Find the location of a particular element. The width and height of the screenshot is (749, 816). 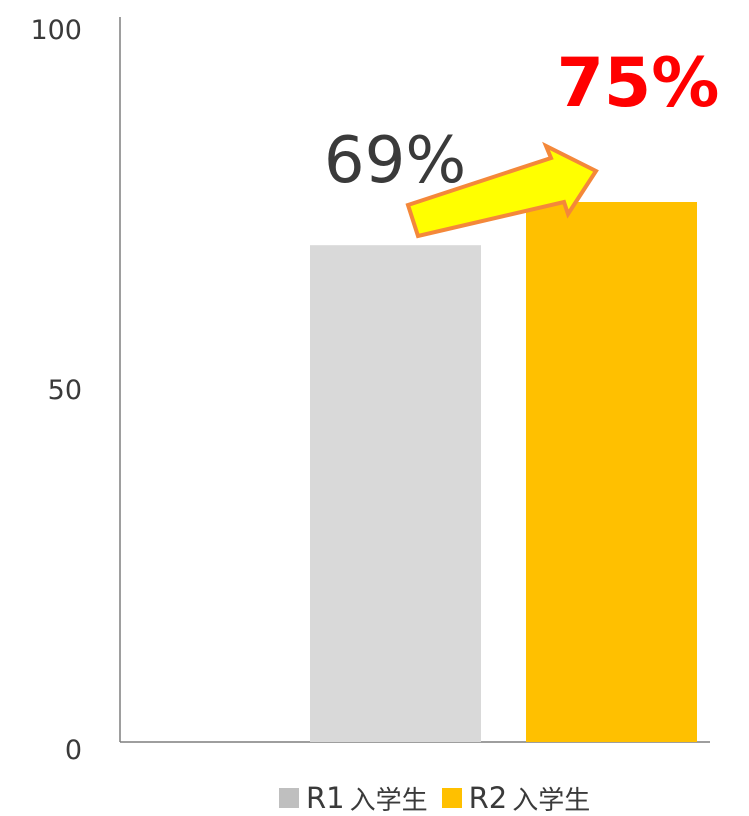

legend-code-r2: R2 is located at coordinates (488, 798).